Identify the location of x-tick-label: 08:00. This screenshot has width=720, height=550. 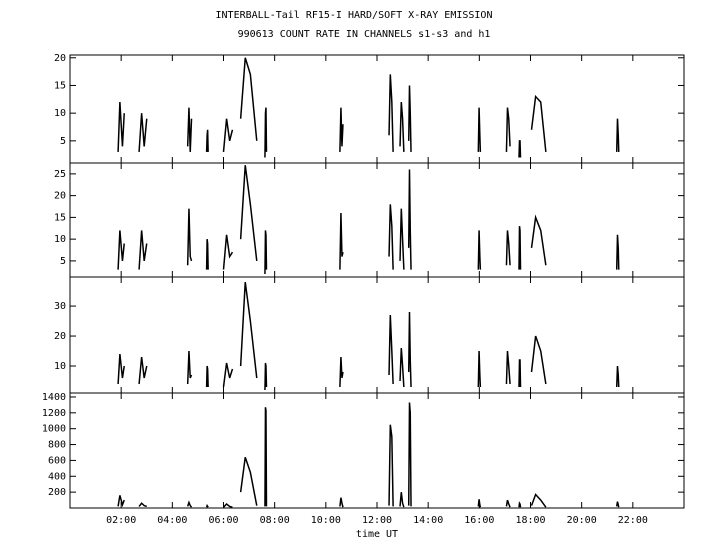
(275, 520).